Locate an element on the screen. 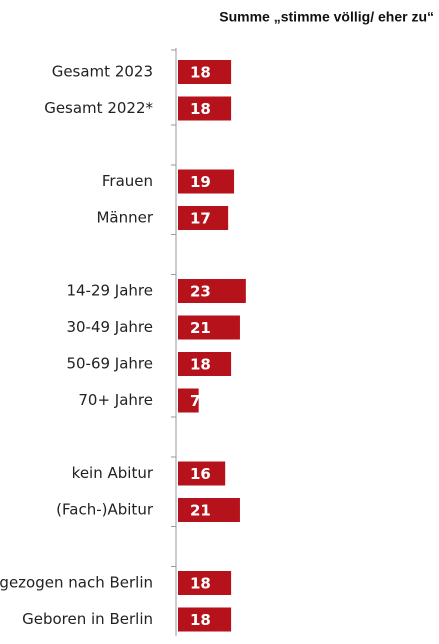 The height and width of the screenshot is (644, 439). category-label: (Fach-)Abitur is located at coordinates (105, 510).